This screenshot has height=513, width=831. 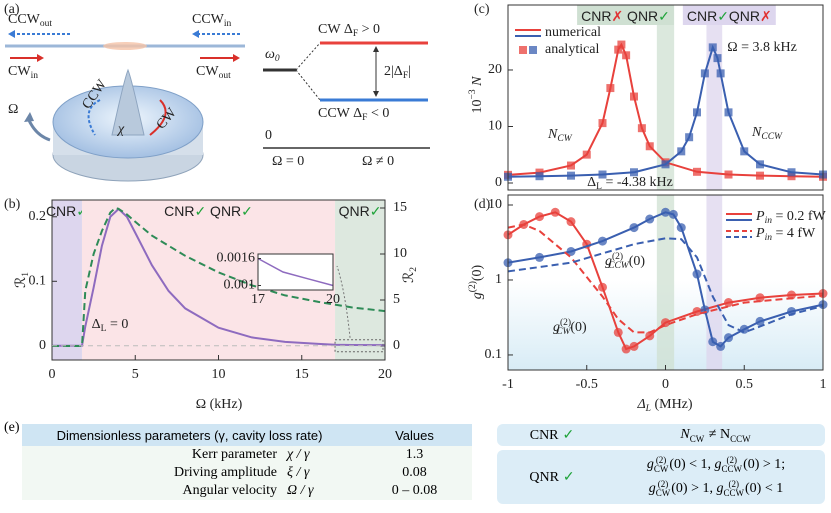 What do you see at coordinates (353, 114) in the screenshot?
I see `diagram-label: CCW ΔF < 0` at bounding box center [353, 114].